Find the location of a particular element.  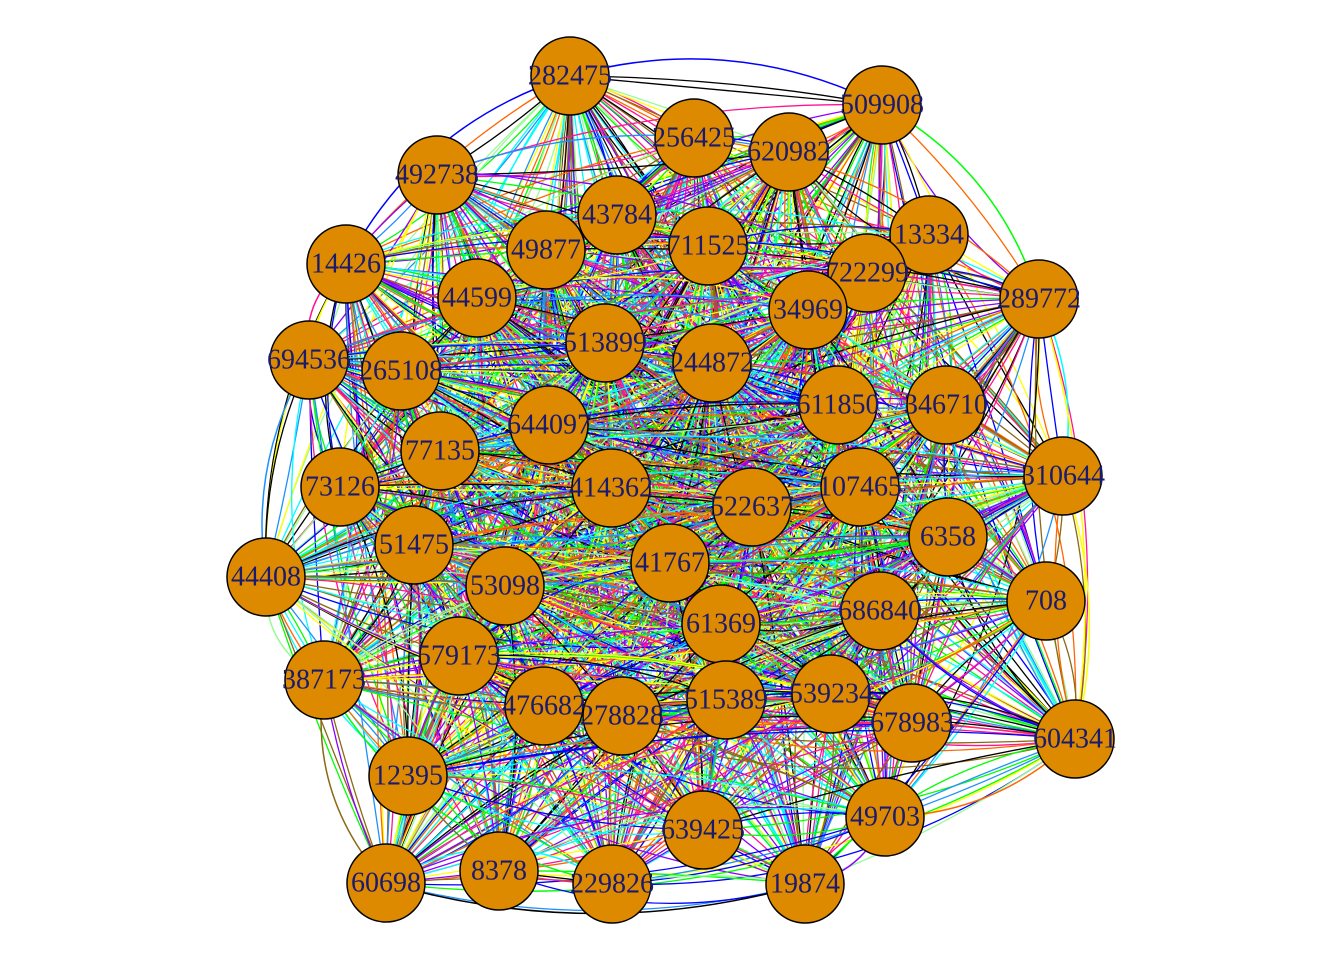

node-label: 12395 is located at coordinates (408, 776).